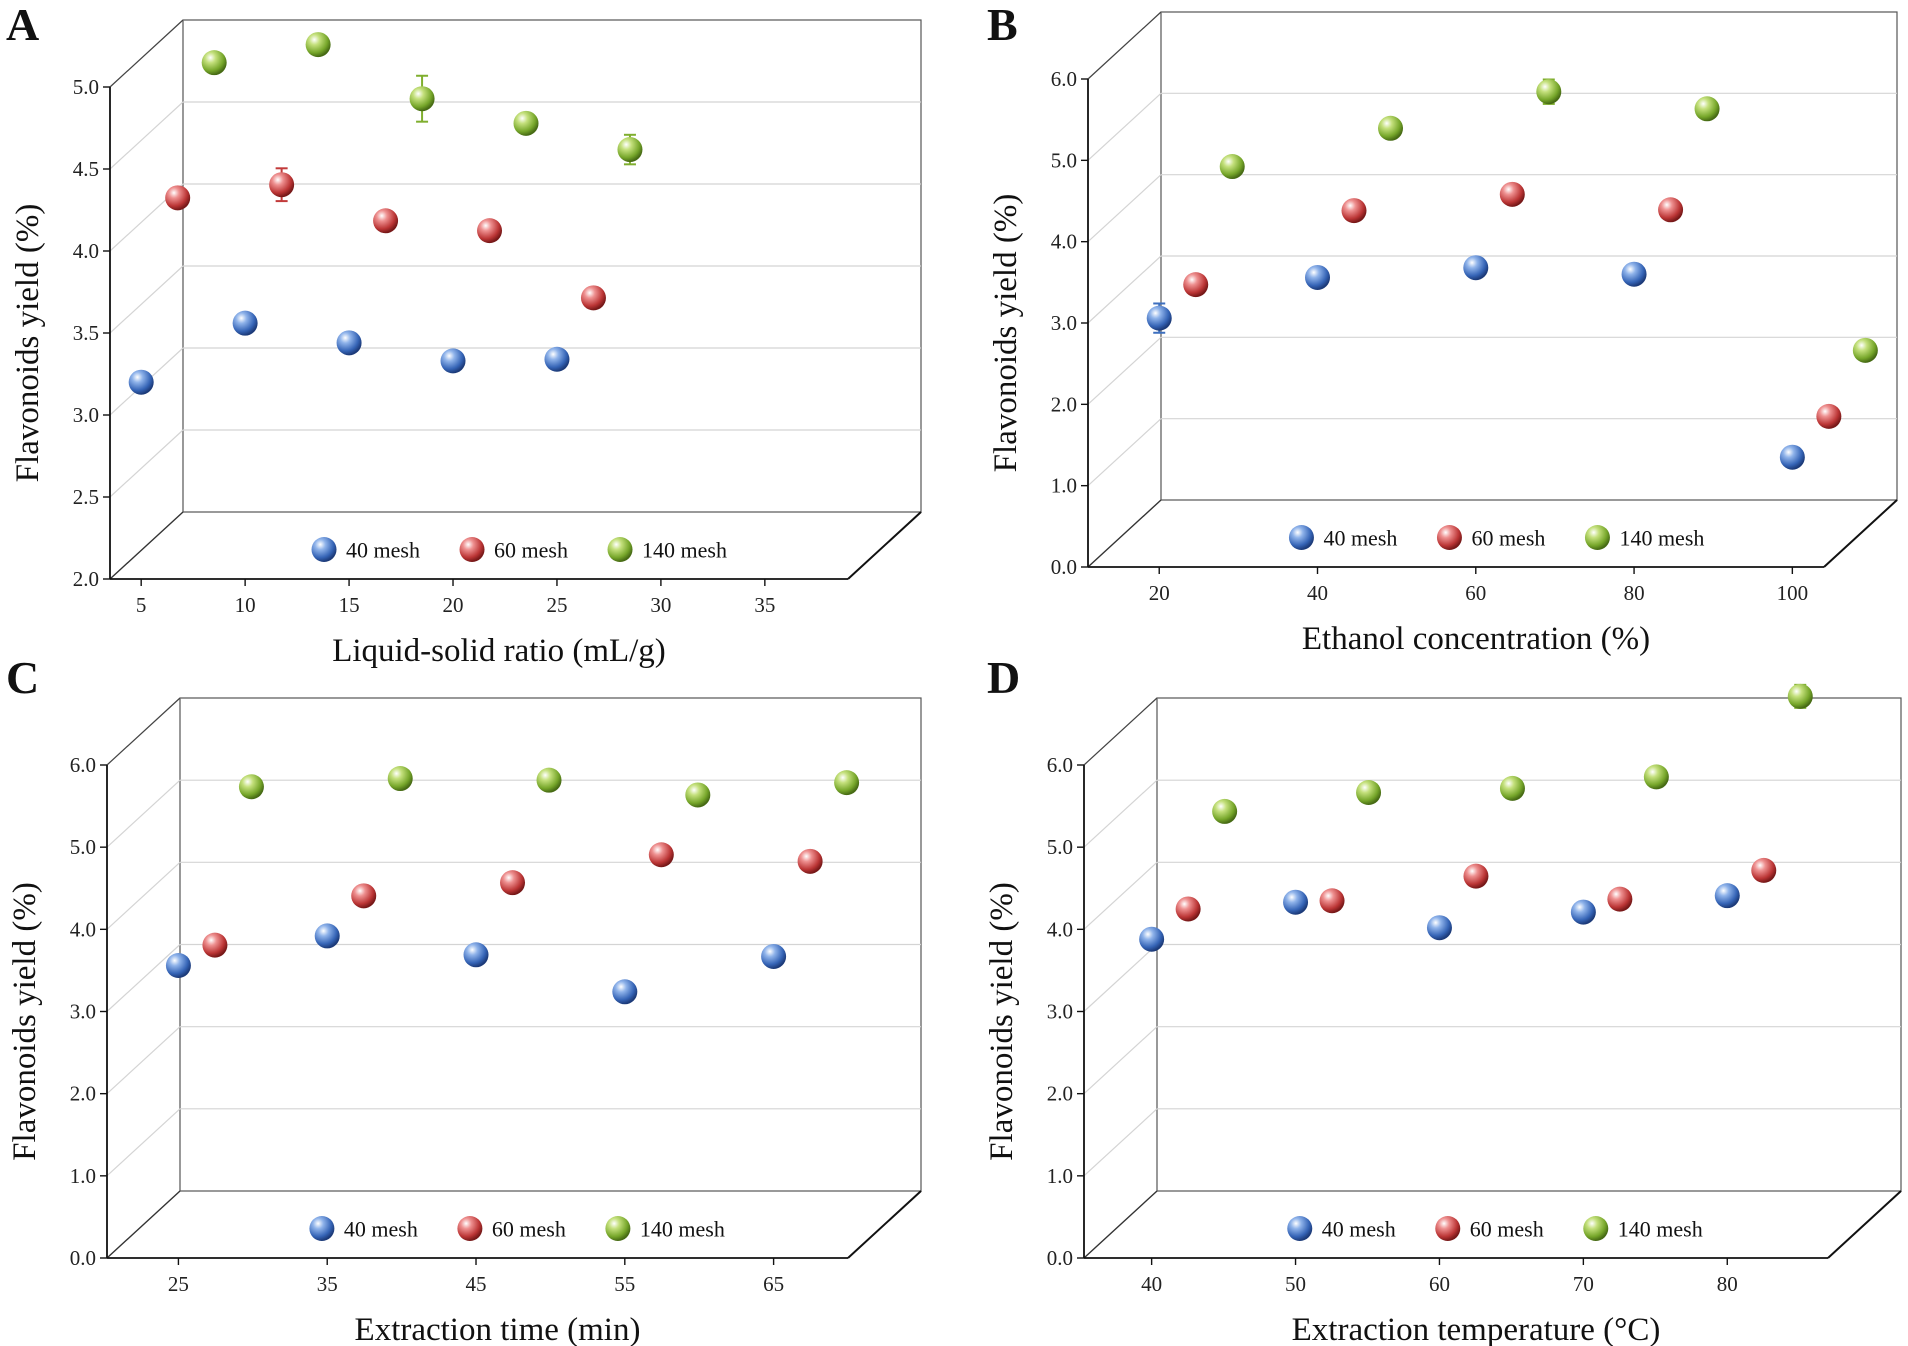 The width and height of the screenshot is (1908, 1346). Describe the element at coordinates (1583, 1284) in the screenshot. I see `x-tick-label: 70` at that location.